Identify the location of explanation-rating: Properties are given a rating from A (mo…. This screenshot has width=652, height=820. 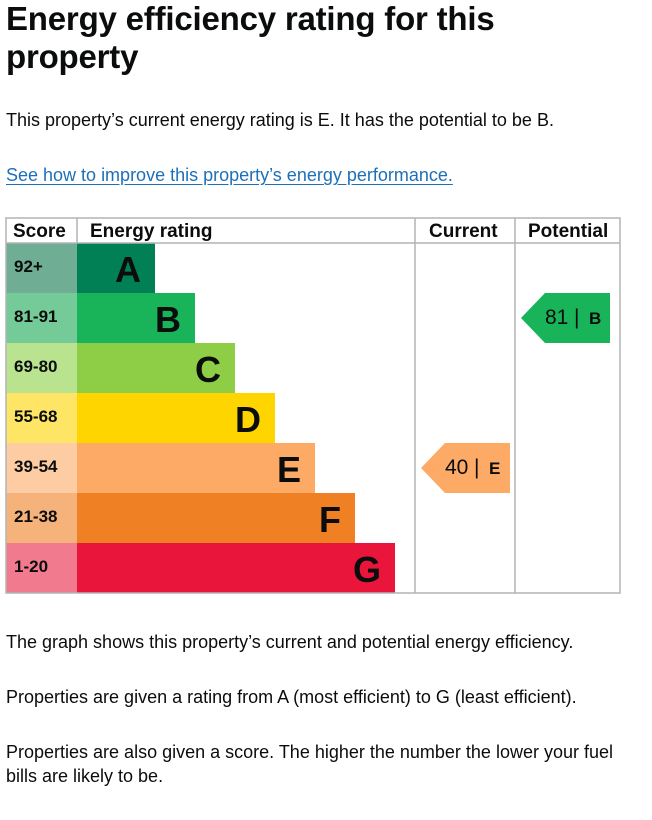
(291, 697).